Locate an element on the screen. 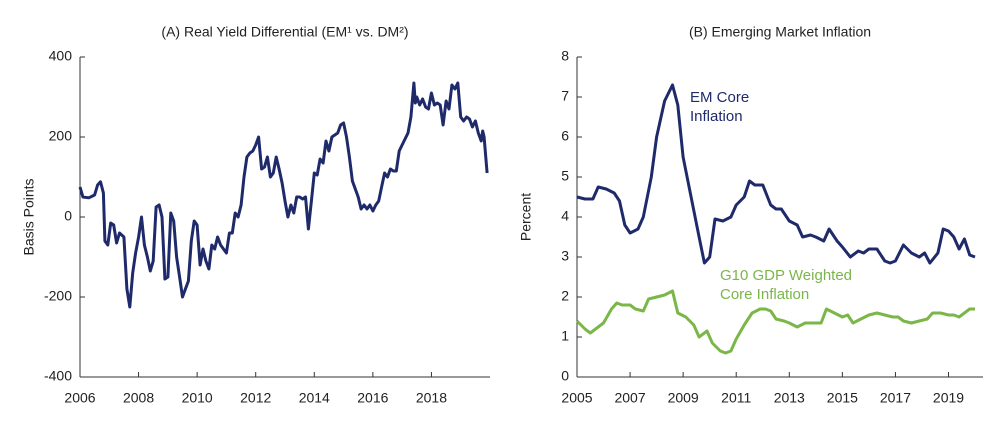  y-tick-label: -400 is located at coordinates (58, 376).